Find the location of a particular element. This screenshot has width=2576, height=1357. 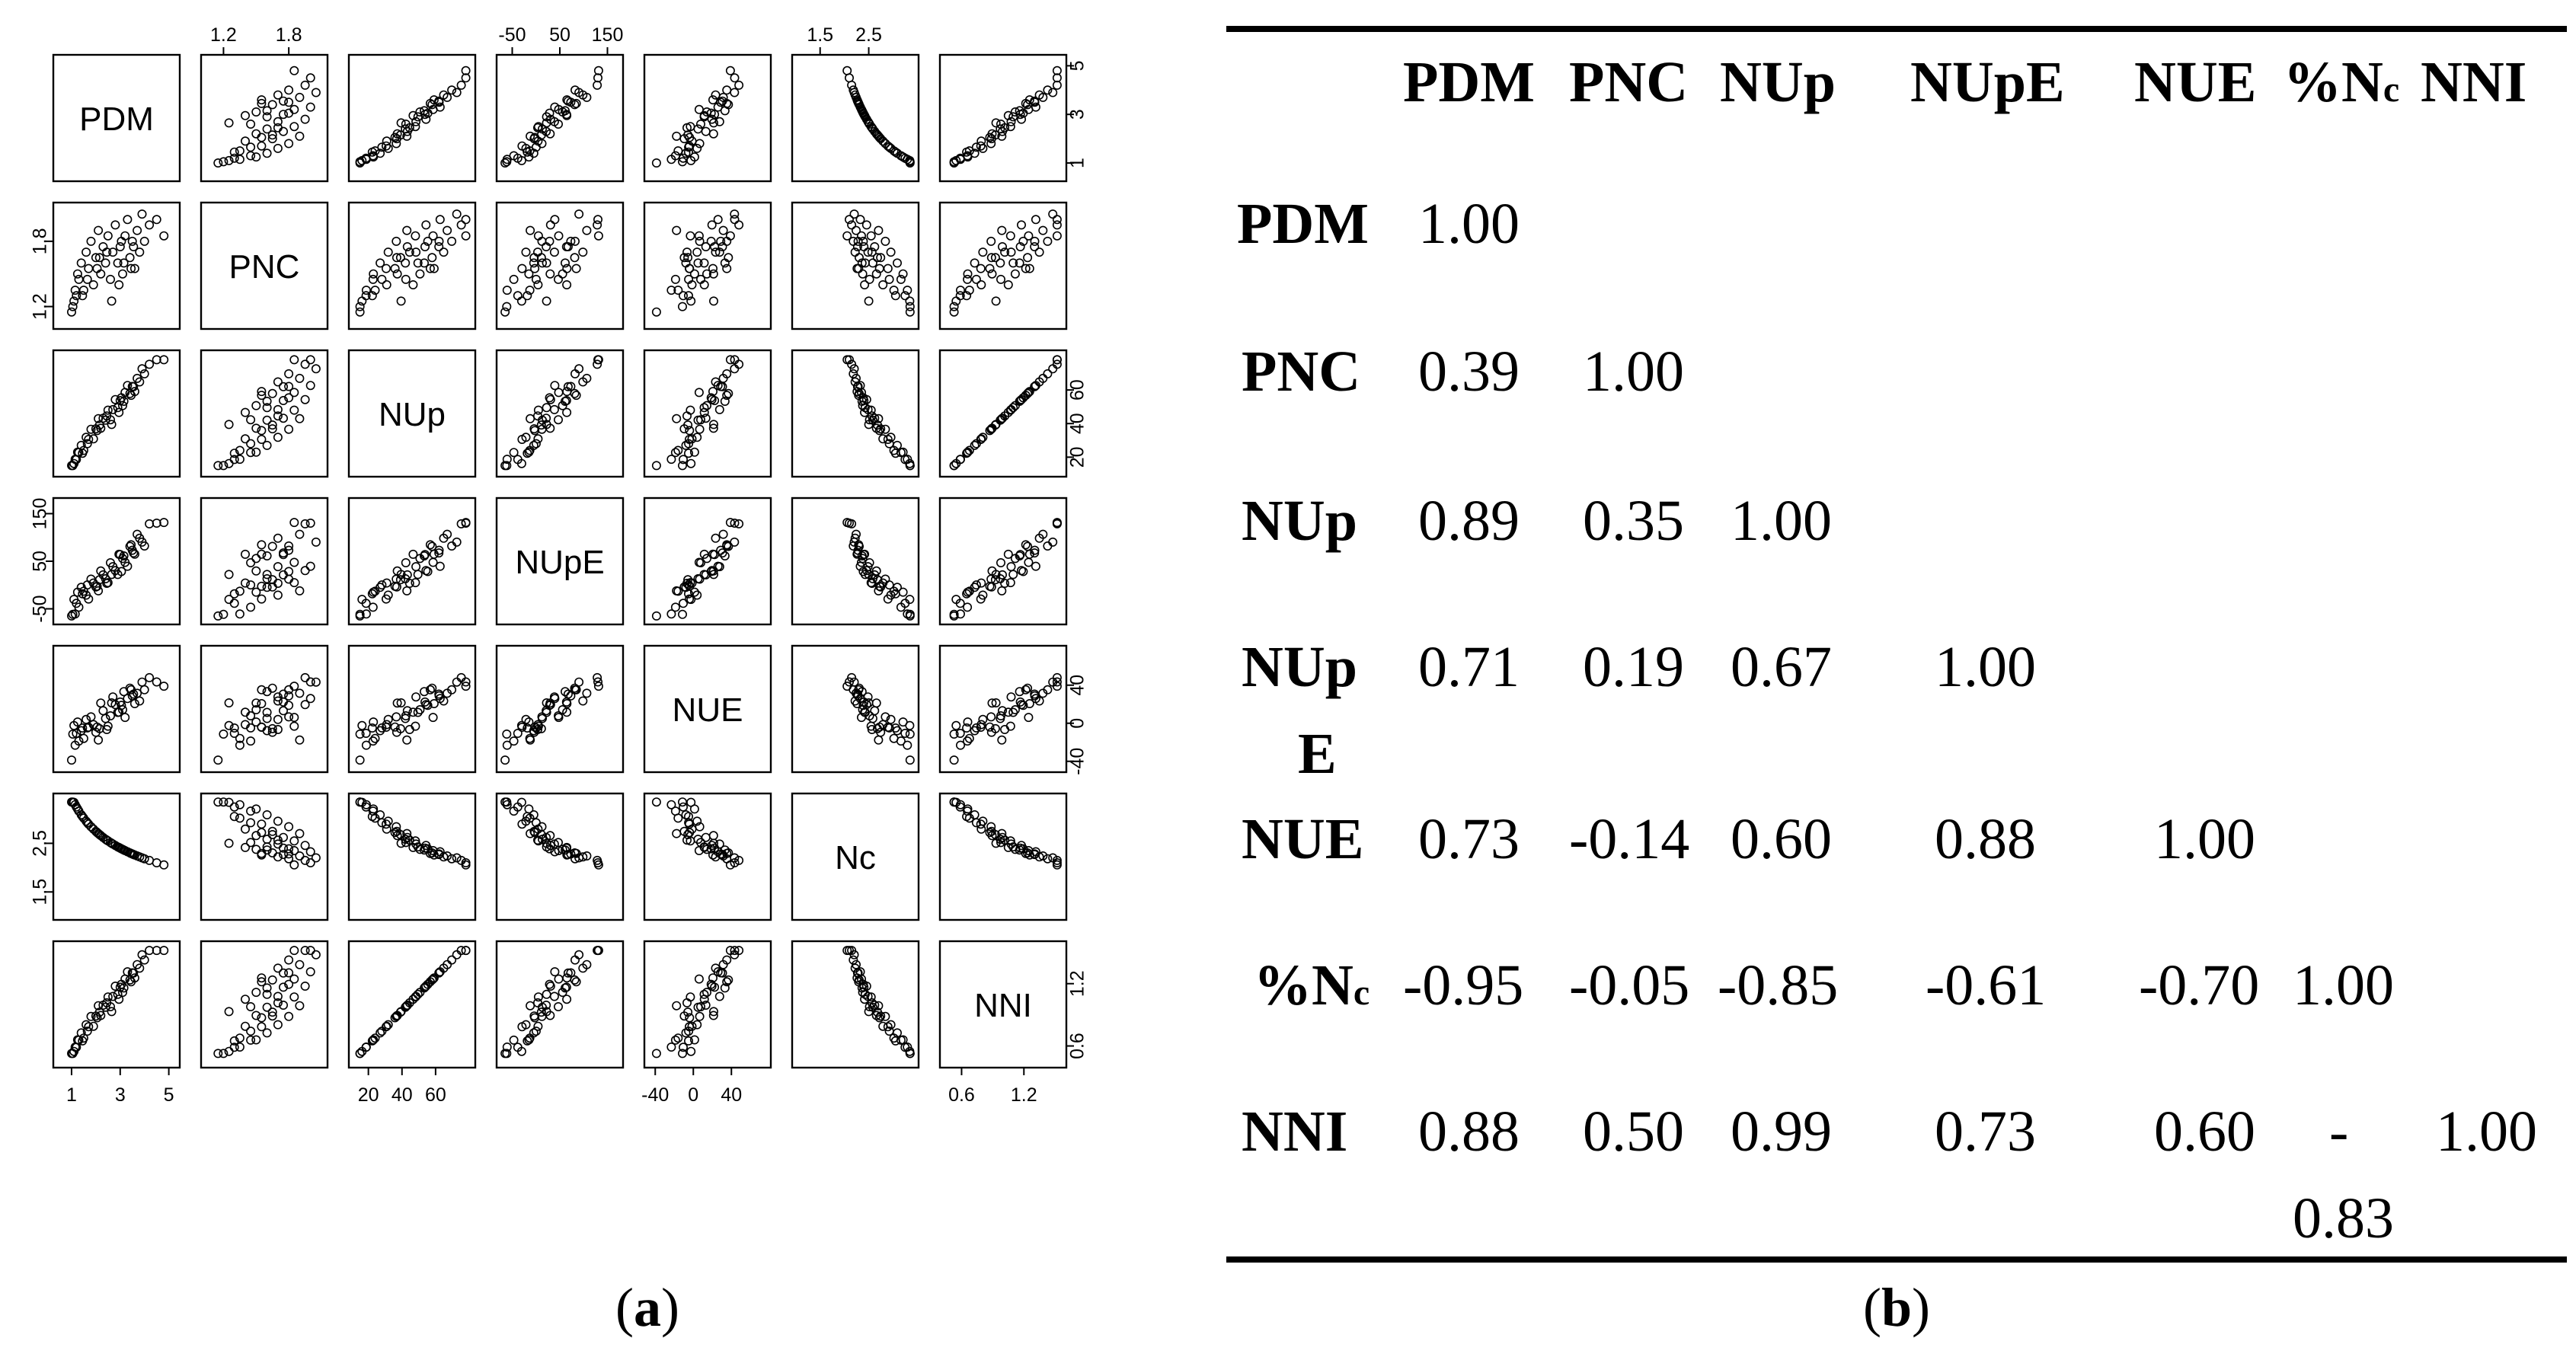

col-header-nup: NUp is located at coordinates (1778, 82).